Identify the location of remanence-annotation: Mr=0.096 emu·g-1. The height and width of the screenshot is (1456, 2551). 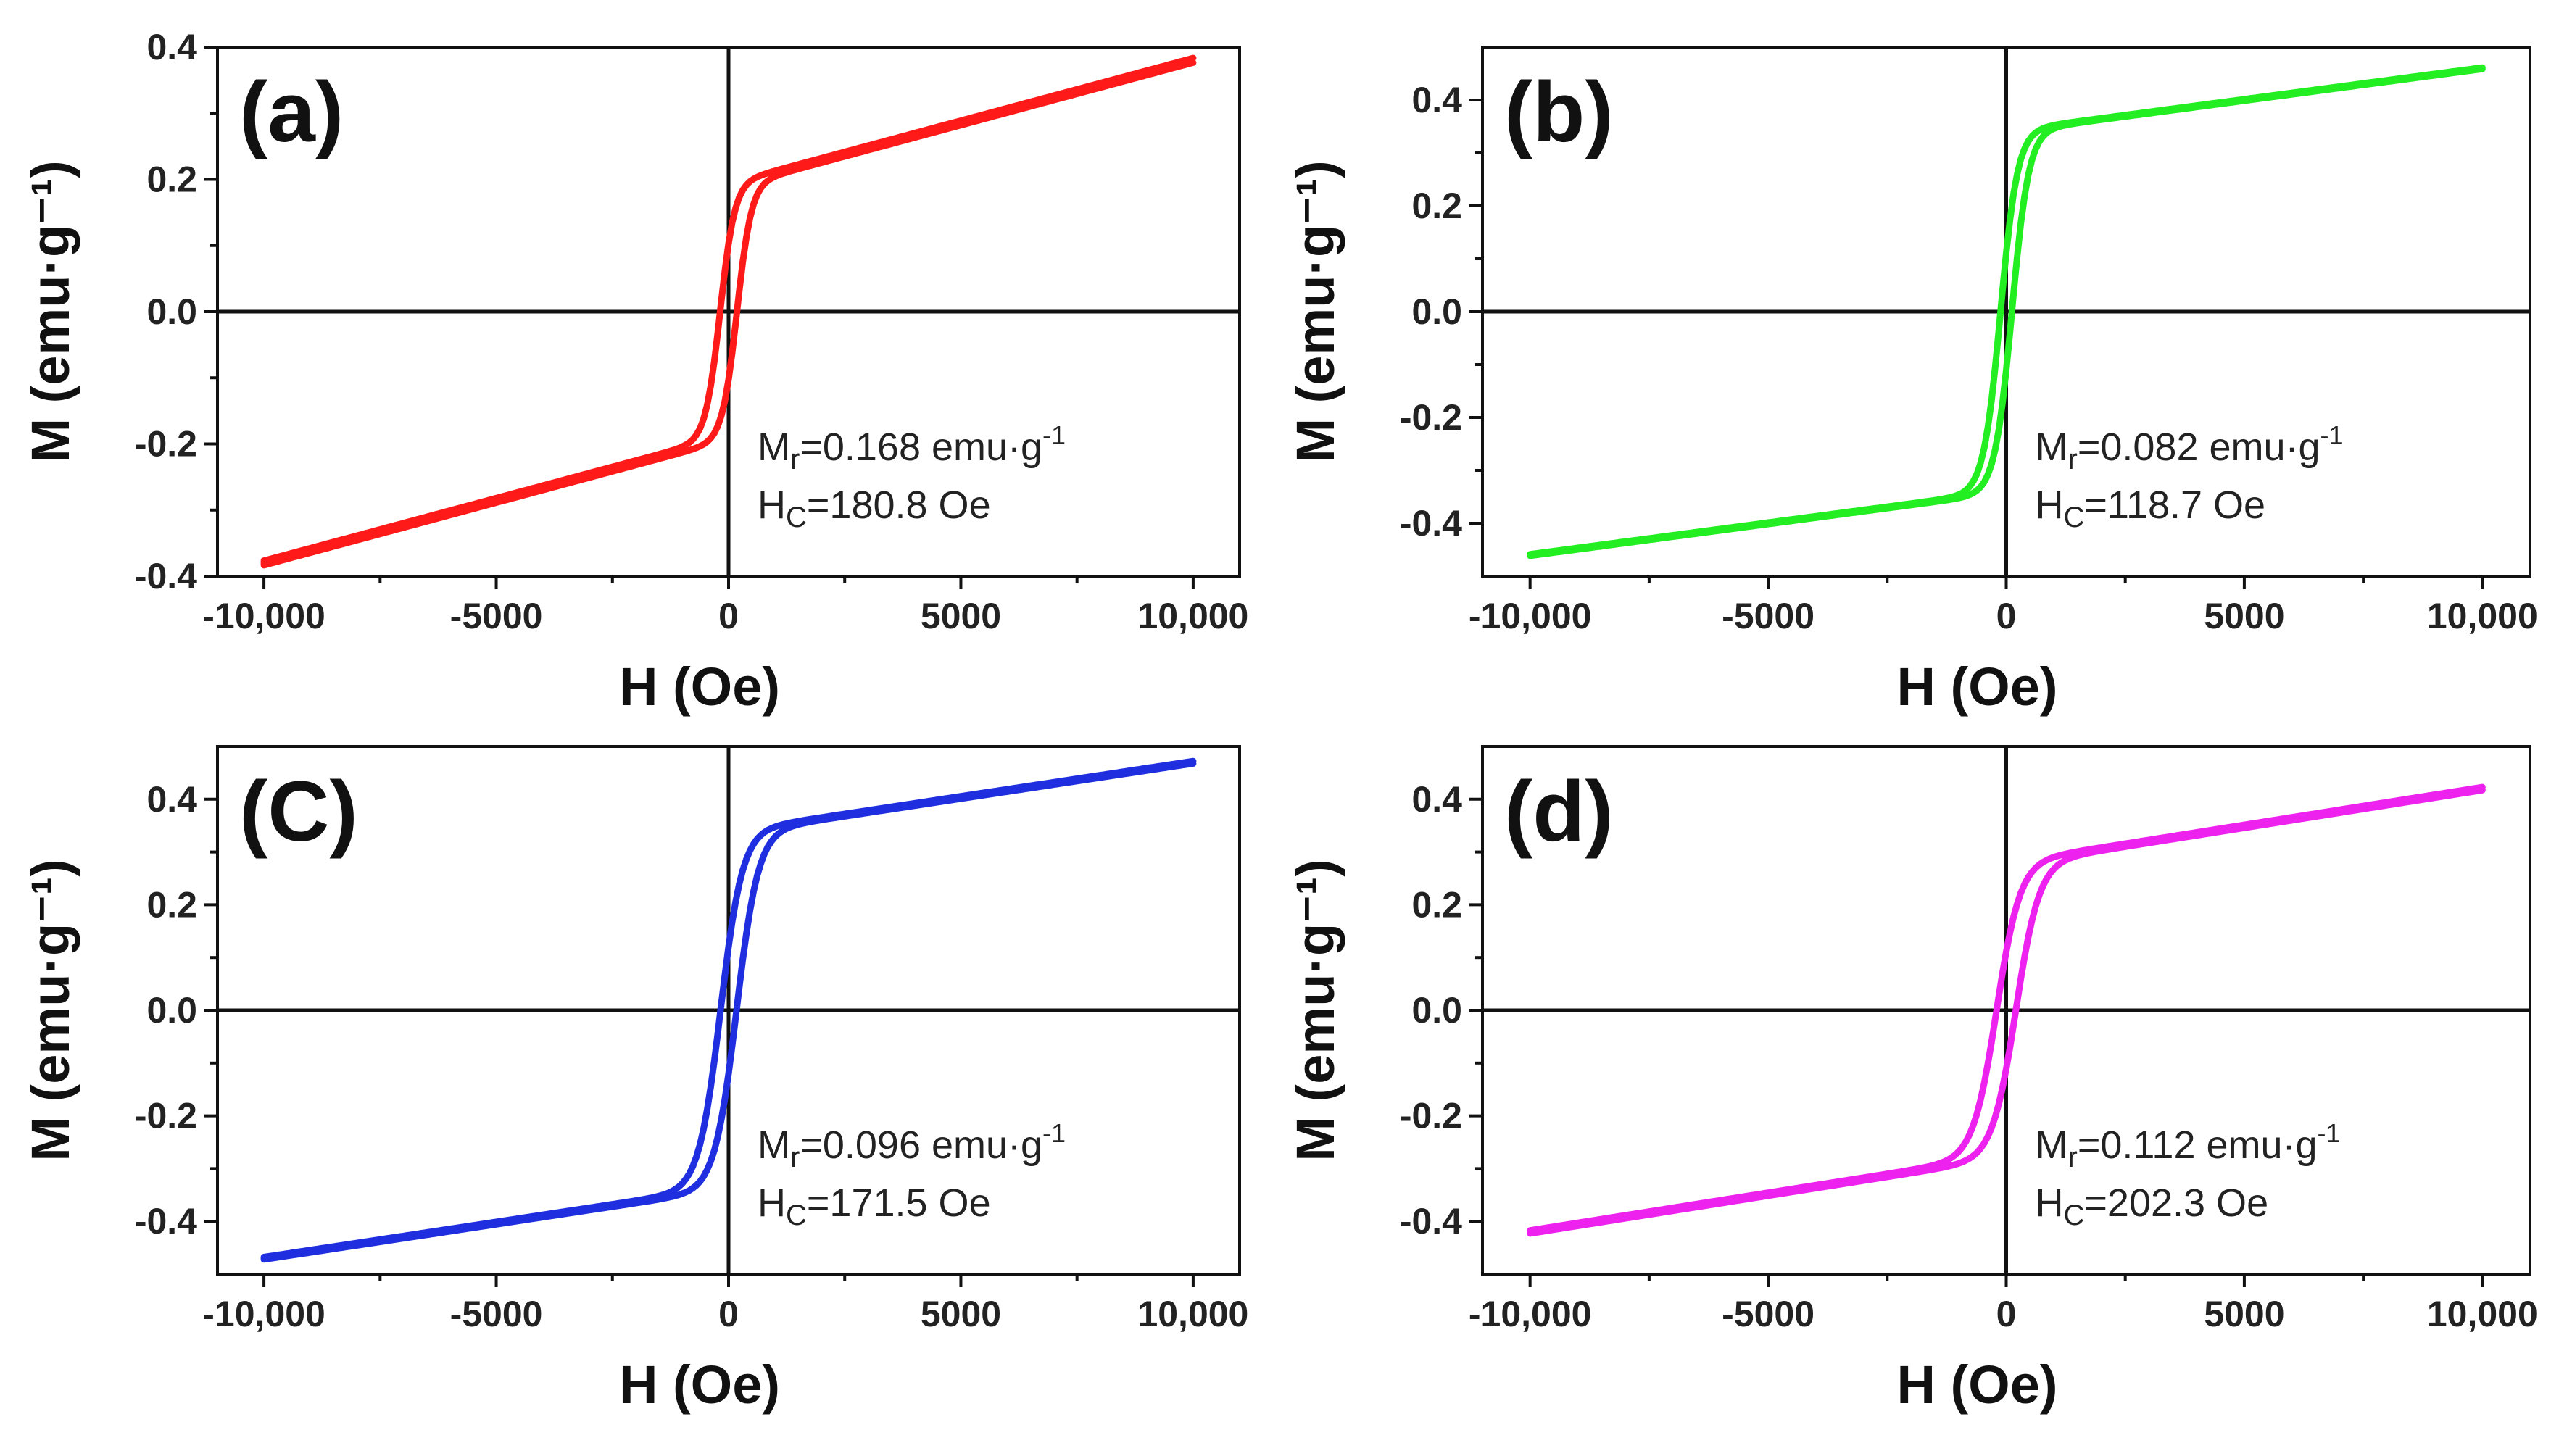
(912, 1145).